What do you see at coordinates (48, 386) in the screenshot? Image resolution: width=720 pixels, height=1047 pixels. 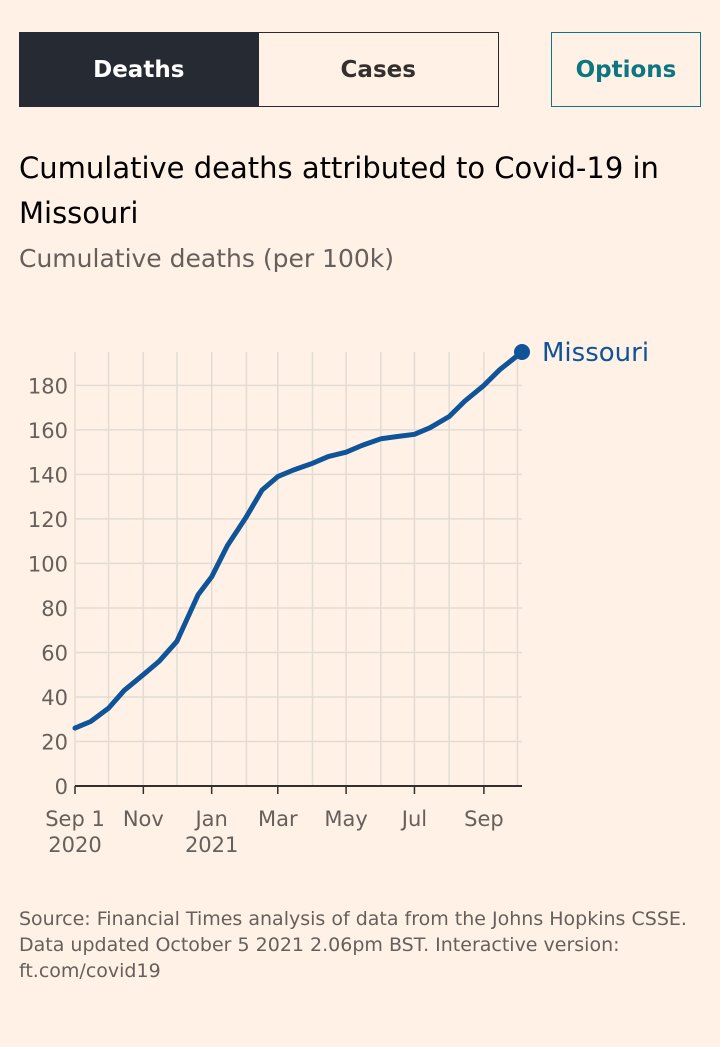 I see `y-tick-label: 180` at bounding box center [48, 386].